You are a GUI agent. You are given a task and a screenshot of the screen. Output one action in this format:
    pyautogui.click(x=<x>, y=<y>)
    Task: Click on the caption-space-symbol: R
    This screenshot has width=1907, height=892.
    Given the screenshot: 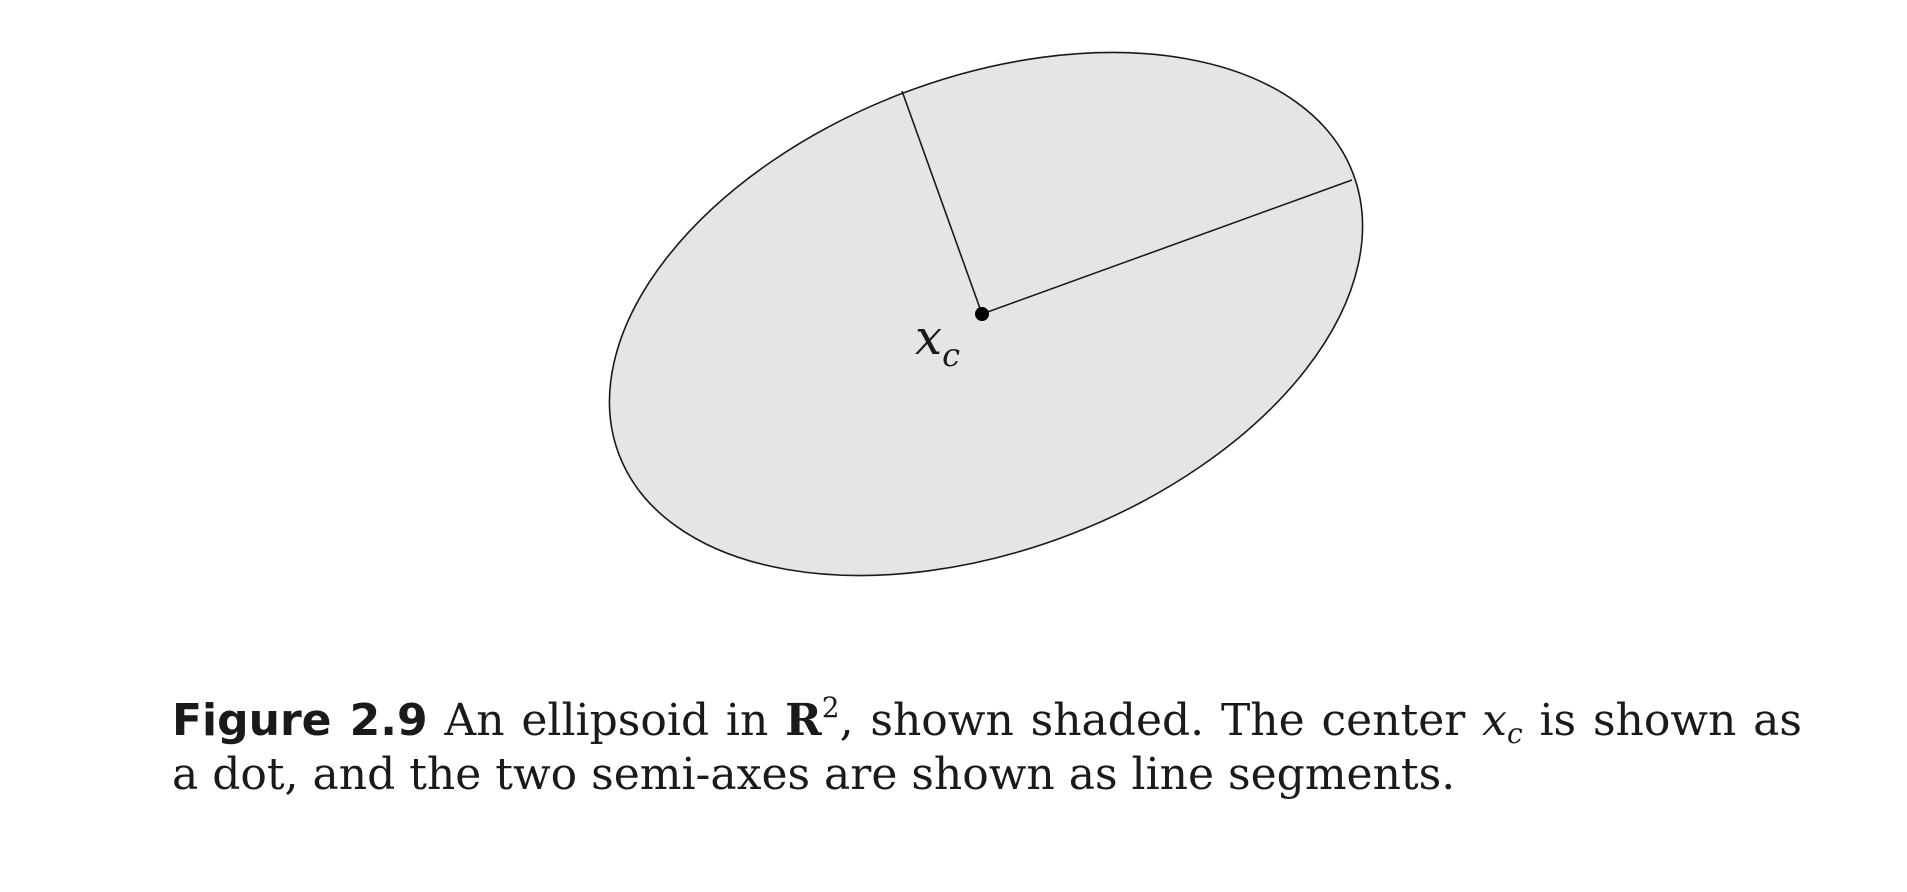 What is the action you would take?
    pyautogui.click(x=803, y=720)
    